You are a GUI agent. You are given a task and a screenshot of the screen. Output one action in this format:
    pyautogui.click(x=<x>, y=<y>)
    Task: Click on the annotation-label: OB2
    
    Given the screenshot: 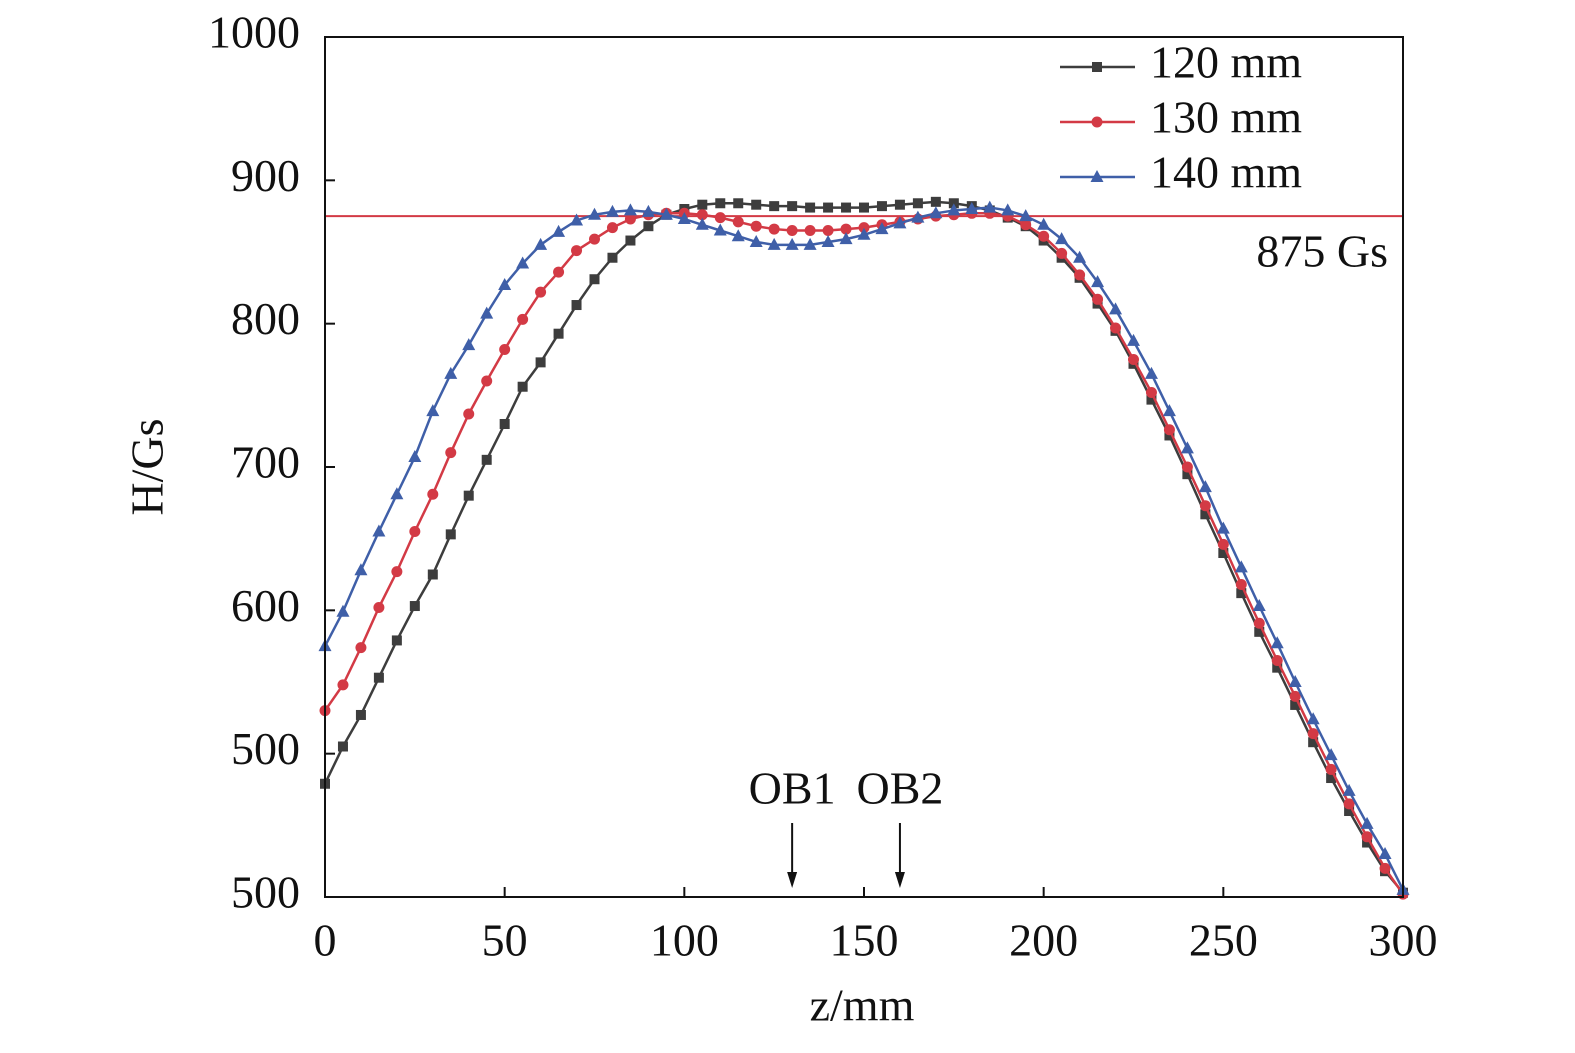 What is the action you would take?
    pyautogui.click(x=899, y=788)
    